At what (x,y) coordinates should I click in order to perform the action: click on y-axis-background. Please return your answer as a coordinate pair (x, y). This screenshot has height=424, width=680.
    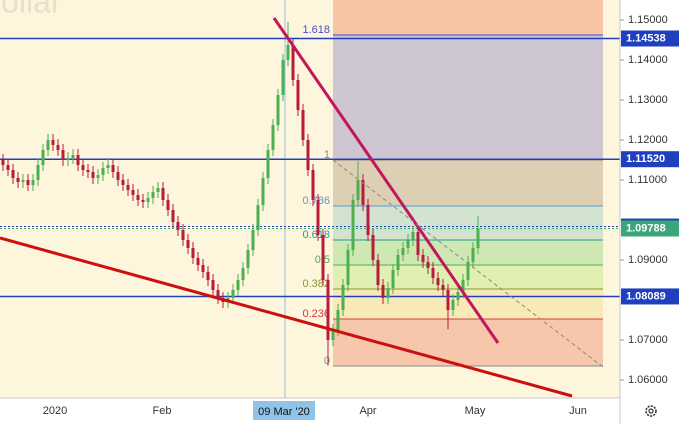
    Looking at the image, I should click on (650, 212).